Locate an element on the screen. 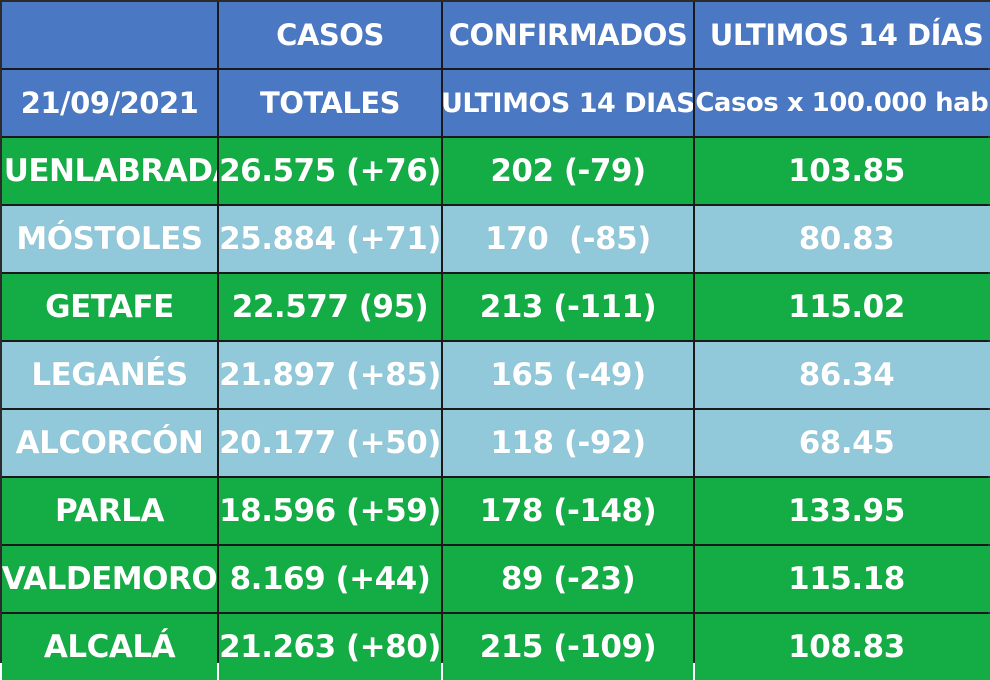 This screenshot has height=680, width=990. rate-cell: 80.83 is located at coordinates (842, 239).